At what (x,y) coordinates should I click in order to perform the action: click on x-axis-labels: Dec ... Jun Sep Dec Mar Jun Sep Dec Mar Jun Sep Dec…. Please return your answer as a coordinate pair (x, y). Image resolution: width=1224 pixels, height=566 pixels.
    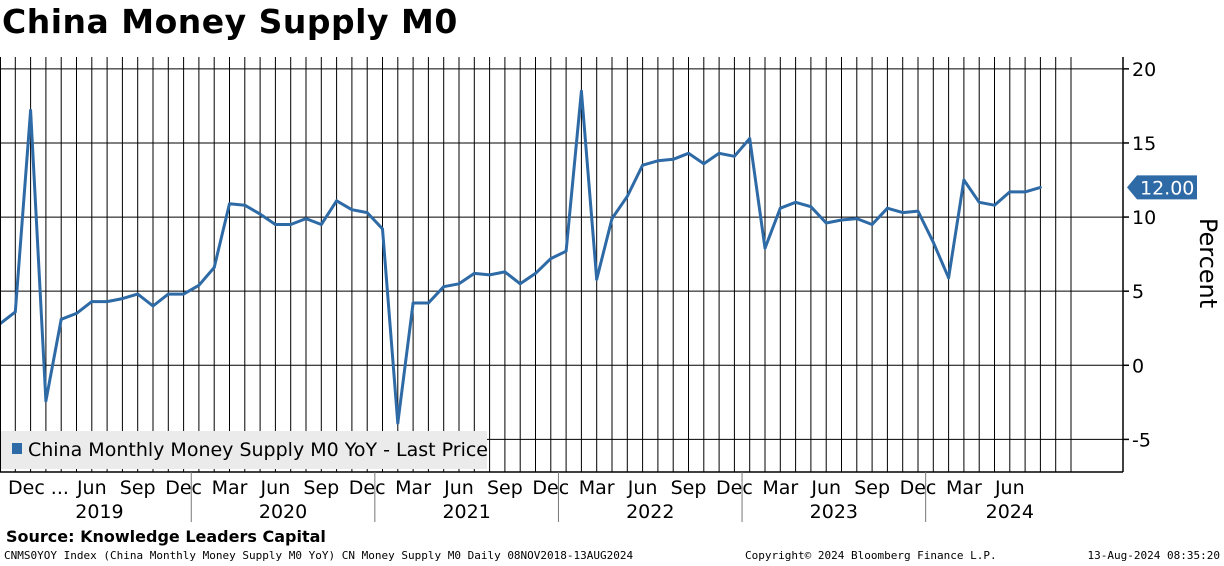
    Looking at the image, I should click on (521, 500).